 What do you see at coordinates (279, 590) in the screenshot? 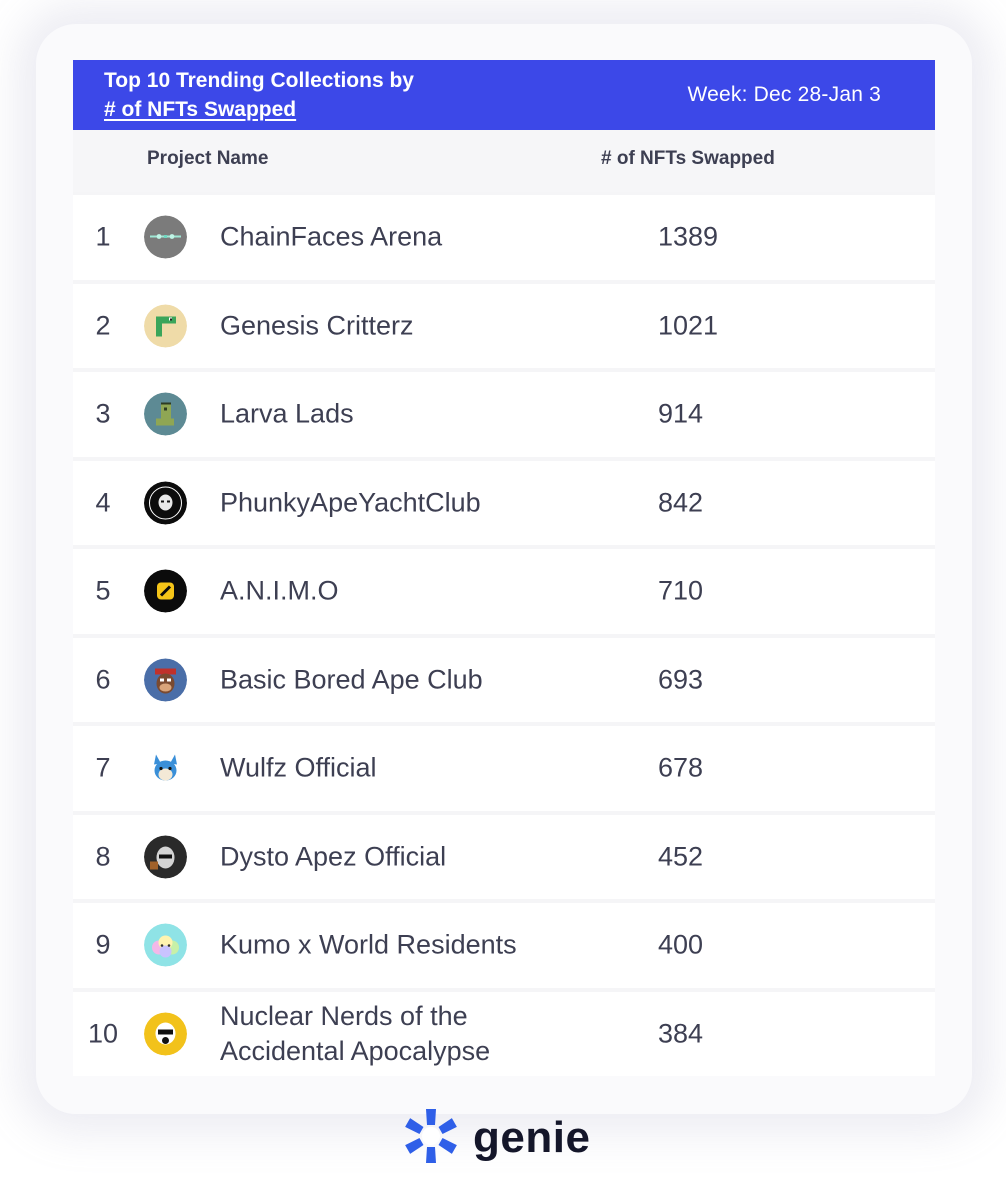
I see `row-project-name: A.N.I.M.O` at bounding box center [279, 590].